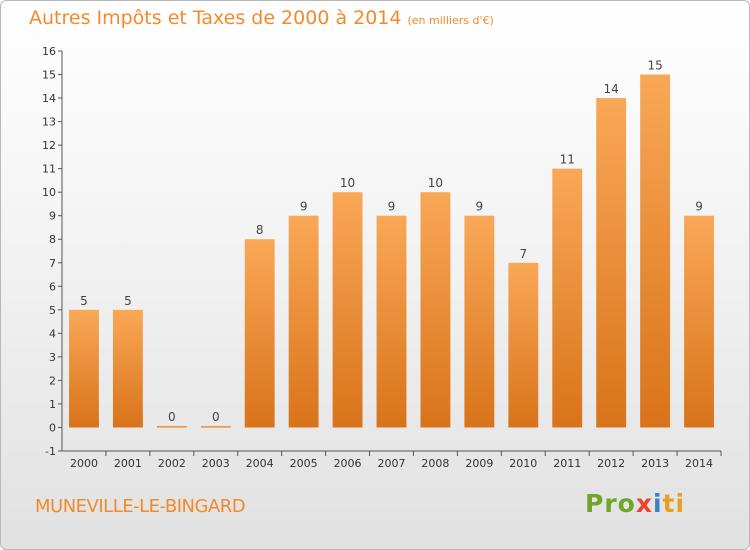 This screenshot has height=550, width=750. Describe the element at coordinates (479, 463) in the screenshot. I see `x-tick-label: 2009` at that location.